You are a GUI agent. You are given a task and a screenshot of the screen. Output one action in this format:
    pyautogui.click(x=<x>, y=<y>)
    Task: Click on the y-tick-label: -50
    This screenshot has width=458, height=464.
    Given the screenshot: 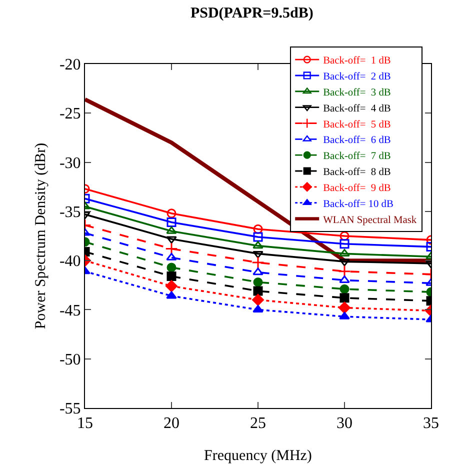 What is the action you would take?
    pyautogui.click(x=70, y=359)
    